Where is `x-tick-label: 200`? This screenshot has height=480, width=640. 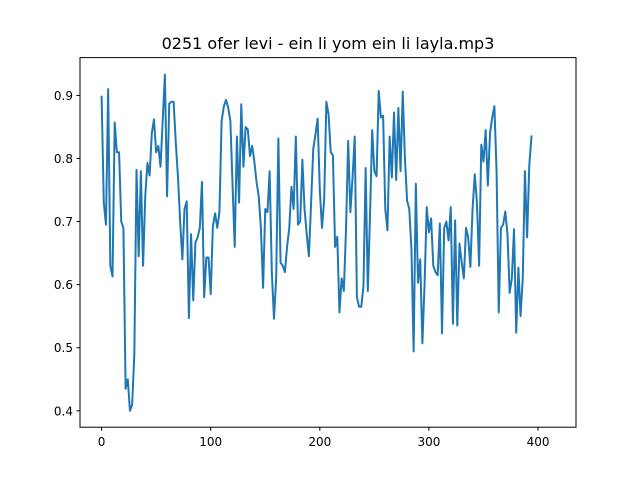
x-tick-label: 200 is located at coordinates (319, 442).